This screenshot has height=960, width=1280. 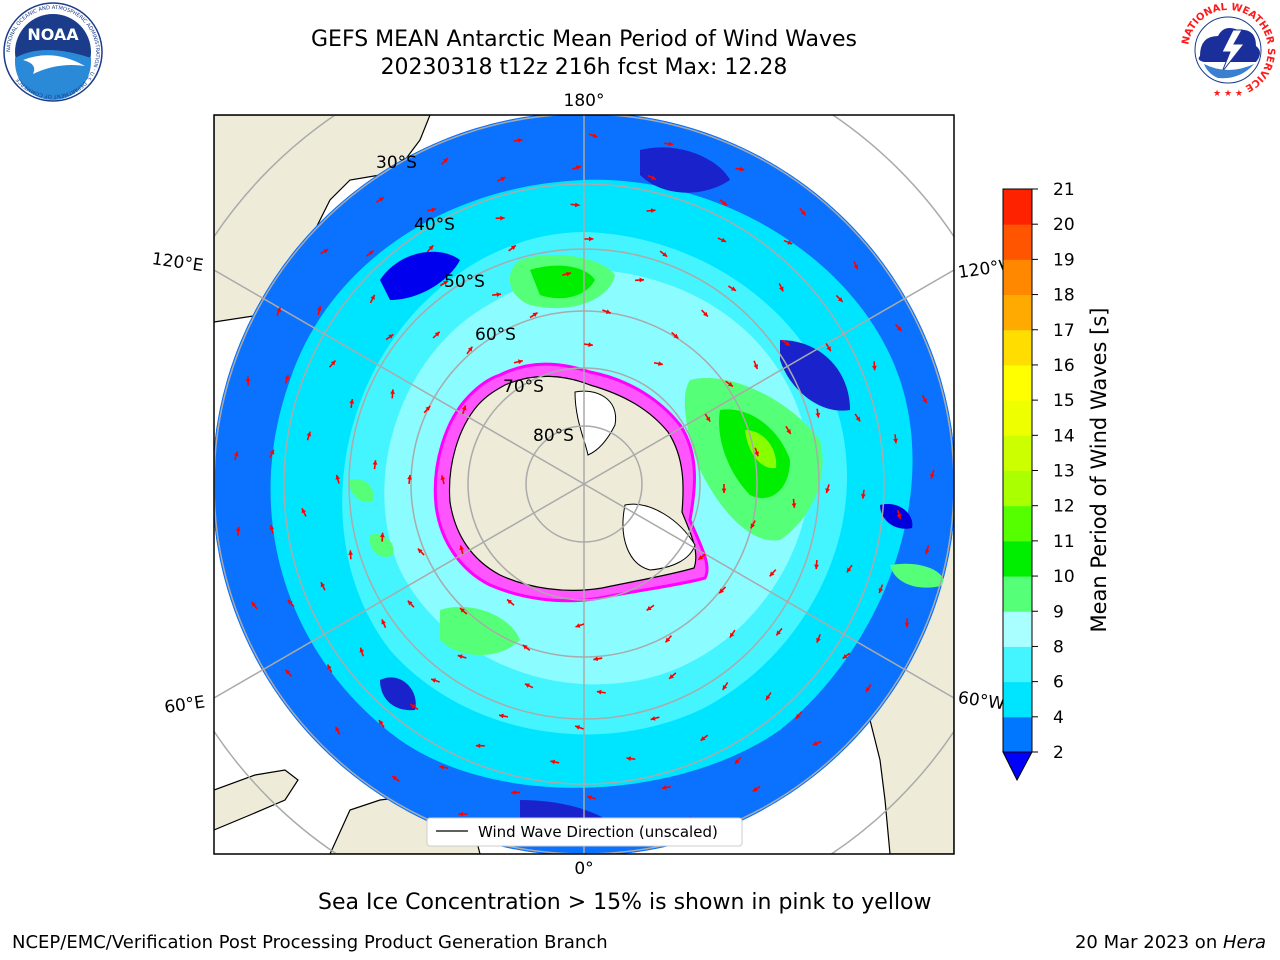 What do you see at coordinates (981, 701) in the screenshot?
I see `lon-label-60w: 60°W` at bounding box center [981, 701].